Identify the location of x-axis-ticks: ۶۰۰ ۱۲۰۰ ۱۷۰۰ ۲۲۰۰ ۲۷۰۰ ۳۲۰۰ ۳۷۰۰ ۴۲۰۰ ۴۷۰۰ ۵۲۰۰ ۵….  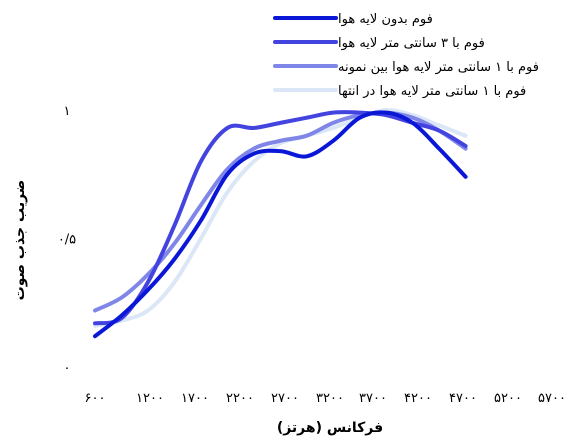
(325, 398).